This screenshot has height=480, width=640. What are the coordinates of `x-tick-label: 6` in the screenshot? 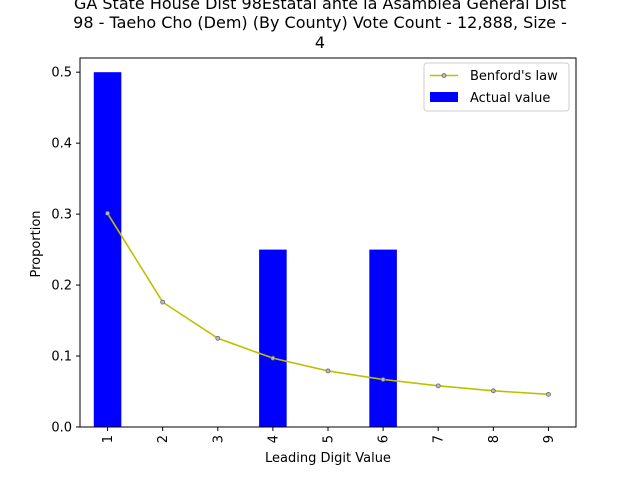 It's located at (384, 439).